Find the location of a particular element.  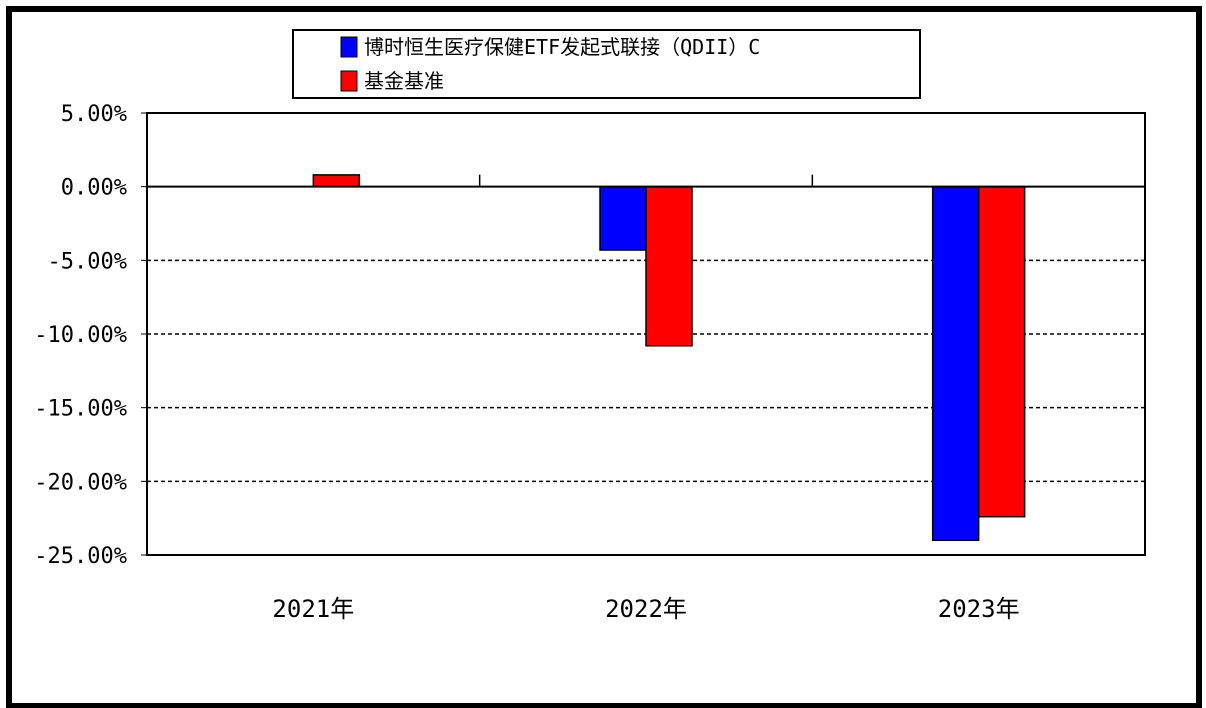

legend-label-benchmark: 基金基准 is located at coordinates (404, 81).